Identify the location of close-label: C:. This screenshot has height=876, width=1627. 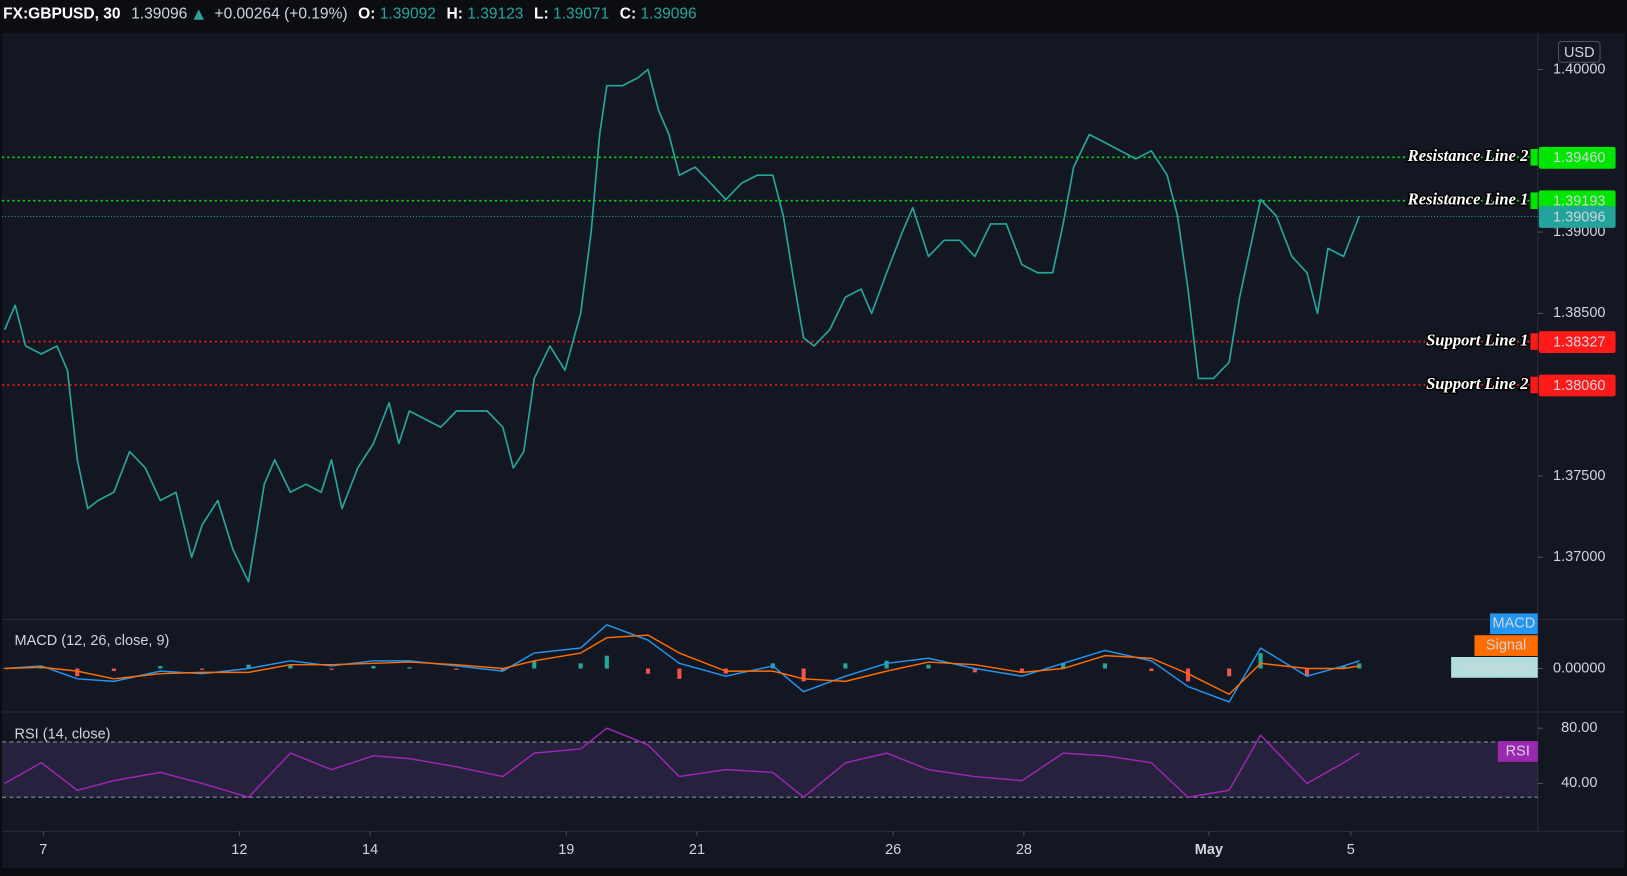
(628, 14).